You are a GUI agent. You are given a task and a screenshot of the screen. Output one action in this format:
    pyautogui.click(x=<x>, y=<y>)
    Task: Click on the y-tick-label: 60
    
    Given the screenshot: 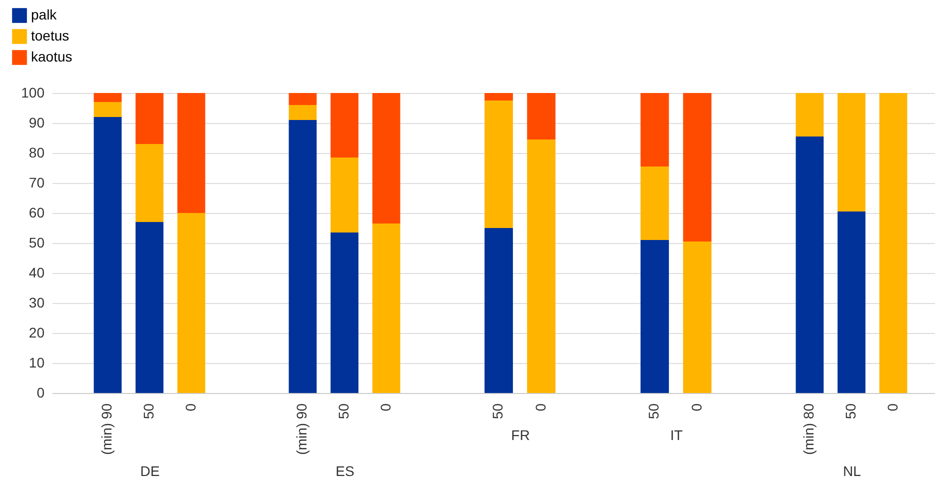 What is the action you would take?
    pyautogui.click(x=36, y=212)
    